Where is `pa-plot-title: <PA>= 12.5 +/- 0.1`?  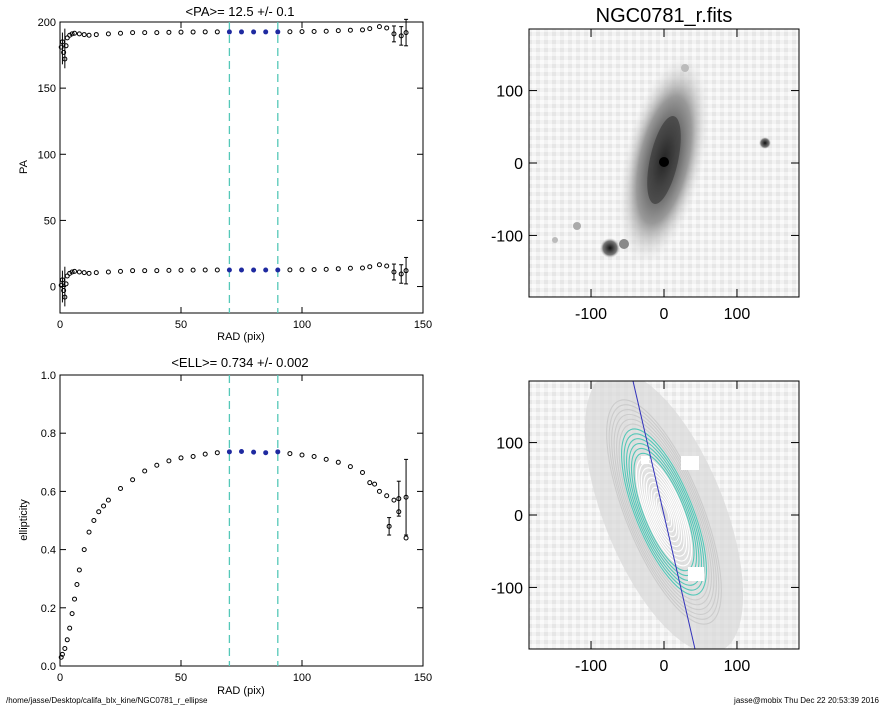 pa-plot-title: <PA>= 12.5 +/- 0.1 is located at coordinates (240, 11).